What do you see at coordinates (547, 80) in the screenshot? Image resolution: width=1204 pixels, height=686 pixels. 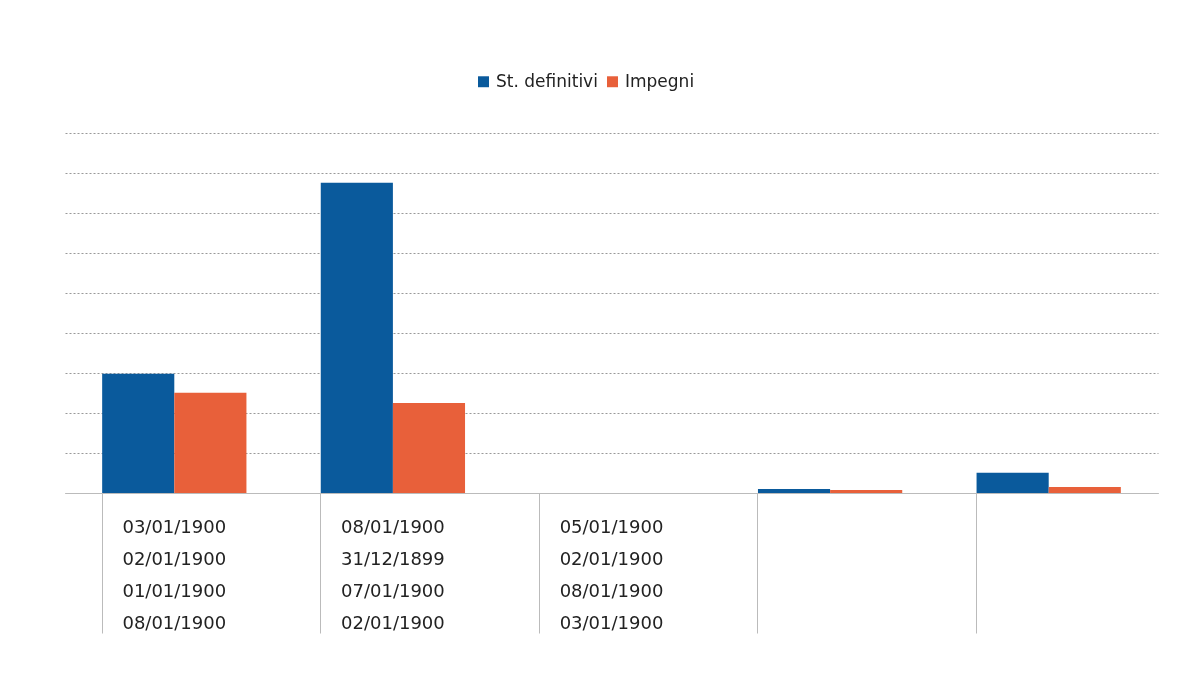 I see `legend-label: St. definitivi` at bounding box center [547, 80].